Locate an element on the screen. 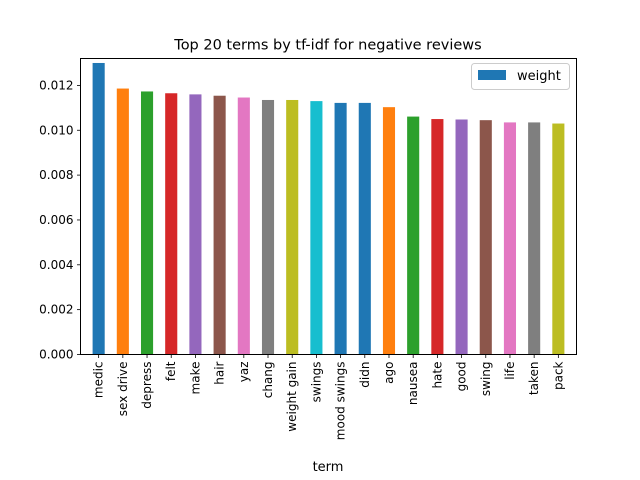  x-tick-label: felt is located at coordinates (171, 371).